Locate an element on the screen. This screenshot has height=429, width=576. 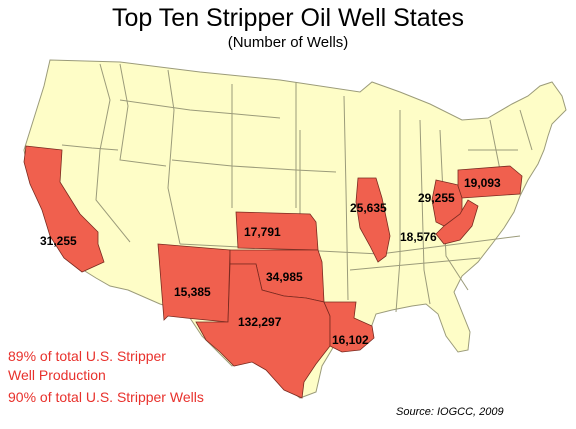
label-texas: 132,297 is located at coordinates (260, 322).